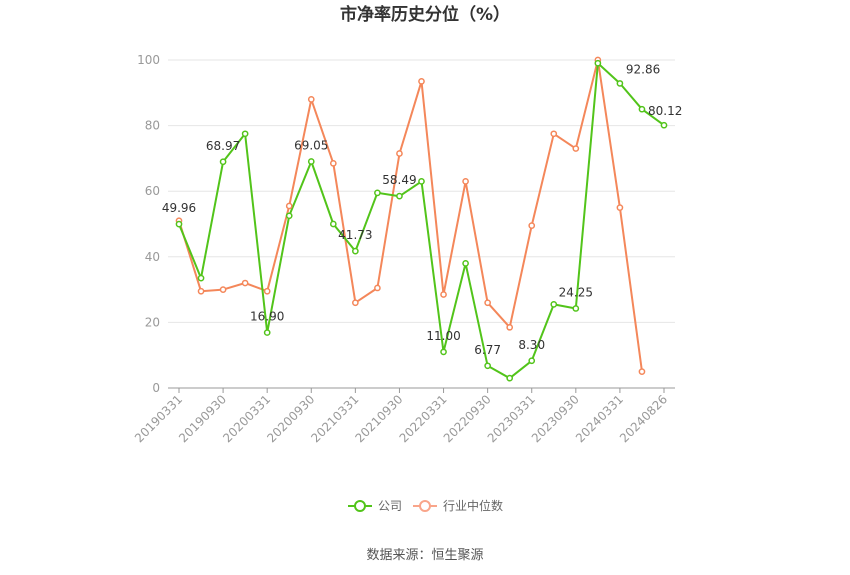  Describe the element at coordinates (424, 555) in the screenshot. I see `data-source: 数据来源：恒生聚源` at that location.